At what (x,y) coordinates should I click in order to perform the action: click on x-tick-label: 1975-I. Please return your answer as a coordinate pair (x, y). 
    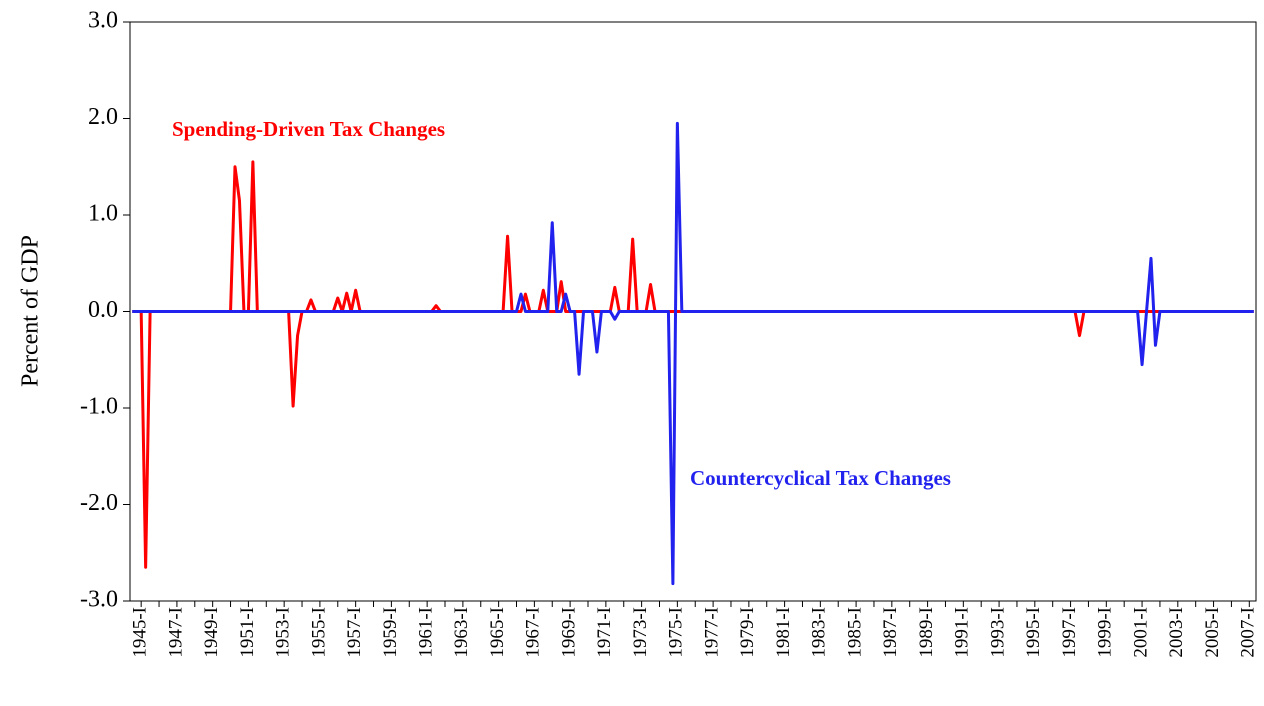
    Looking at the image, I should click on (676, 632).